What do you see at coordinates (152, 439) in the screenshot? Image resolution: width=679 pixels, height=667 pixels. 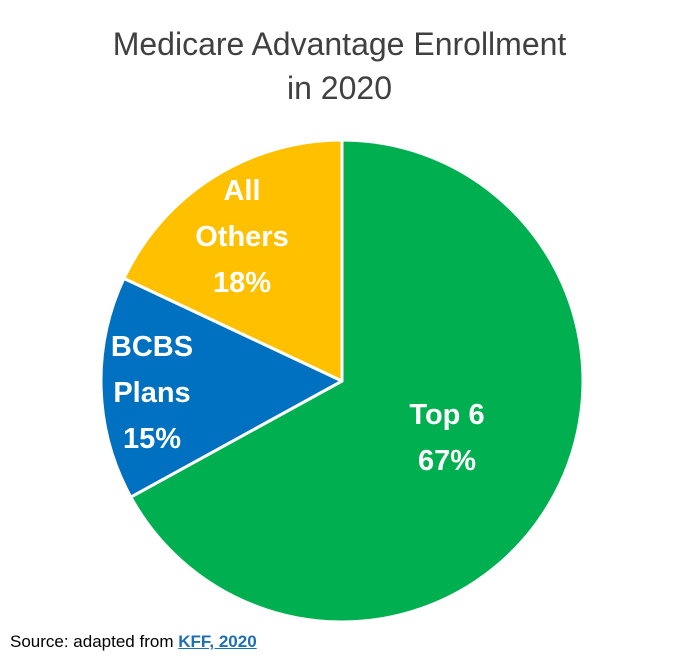 I see `slice-percent-label-2: 15%` at bounding box center [152, 439].